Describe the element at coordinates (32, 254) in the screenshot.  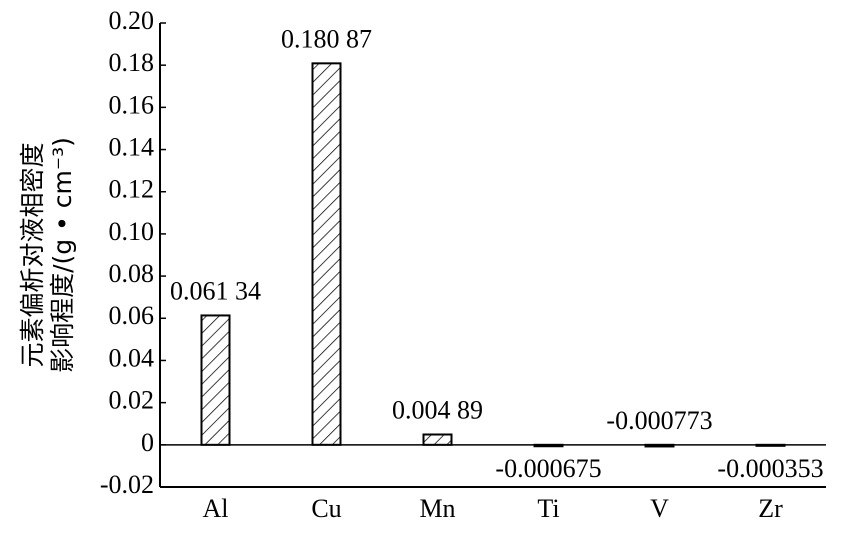
I see `y-label-line: 元素偏析对液相密度` at that location.